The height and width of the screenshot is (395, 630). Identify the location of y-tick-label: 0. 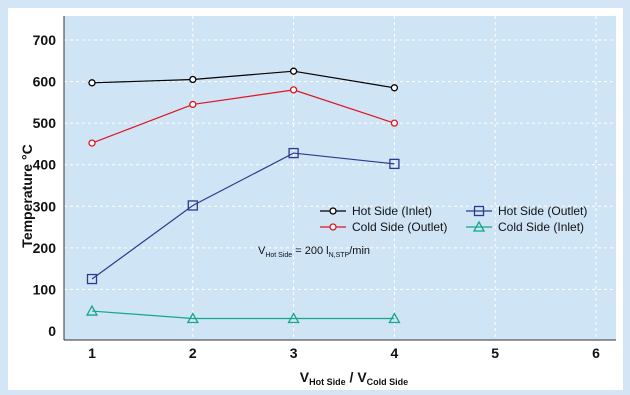
(52, 331).